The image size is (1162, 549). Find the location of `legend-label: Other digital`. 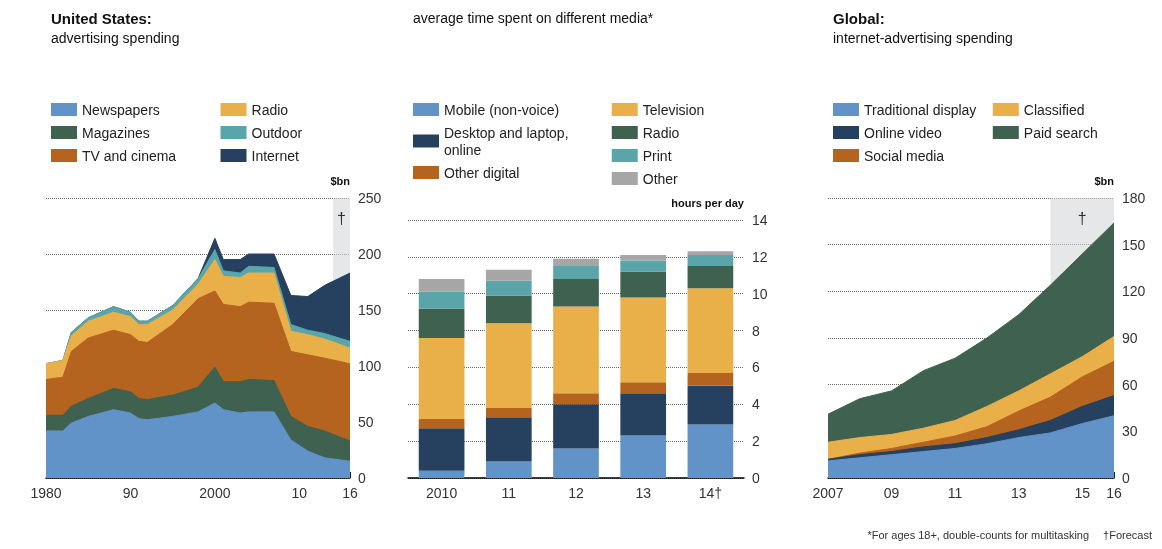

legend-label: Other digital is located at coordinates (482, 172).